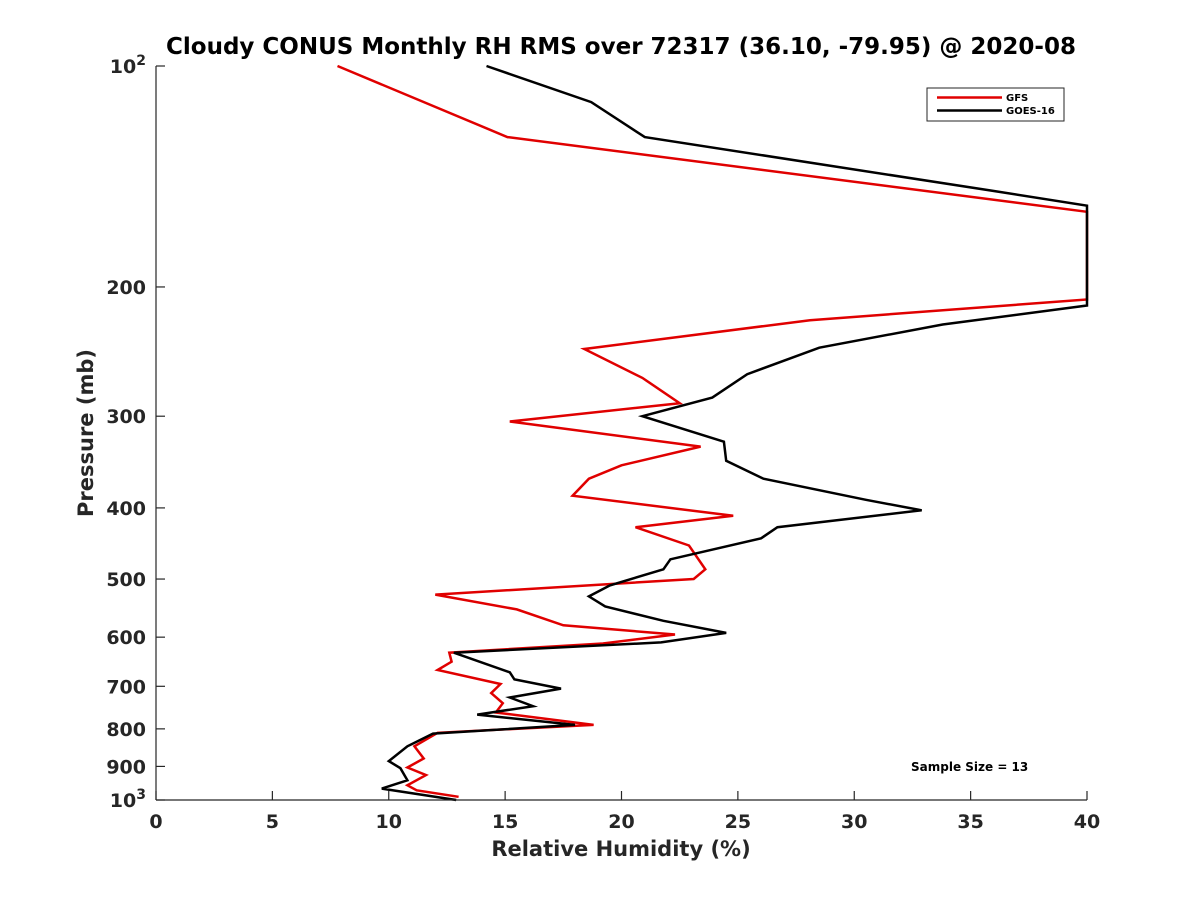 This screenshot has height=900, width=1200. I want to click on x-tick-label-7: 35, so click(970, 822).